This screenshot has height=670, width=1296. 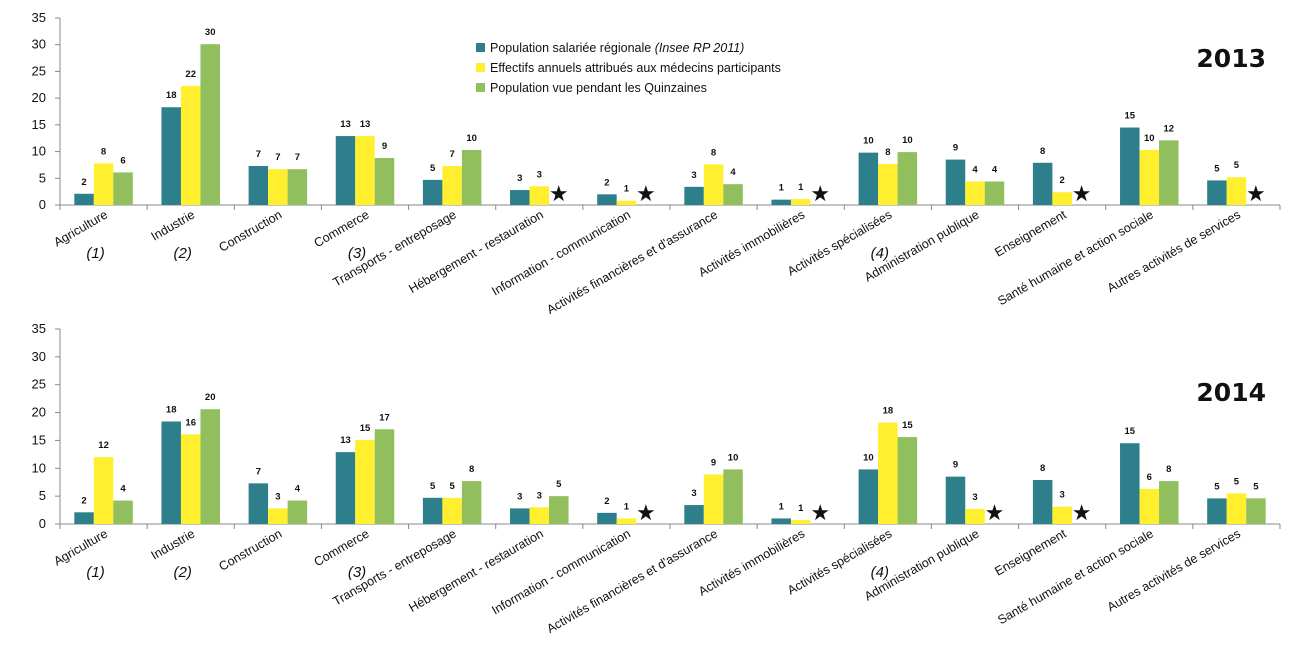 I want to click on y-tick-label: 15, so click(x=39, y=124).